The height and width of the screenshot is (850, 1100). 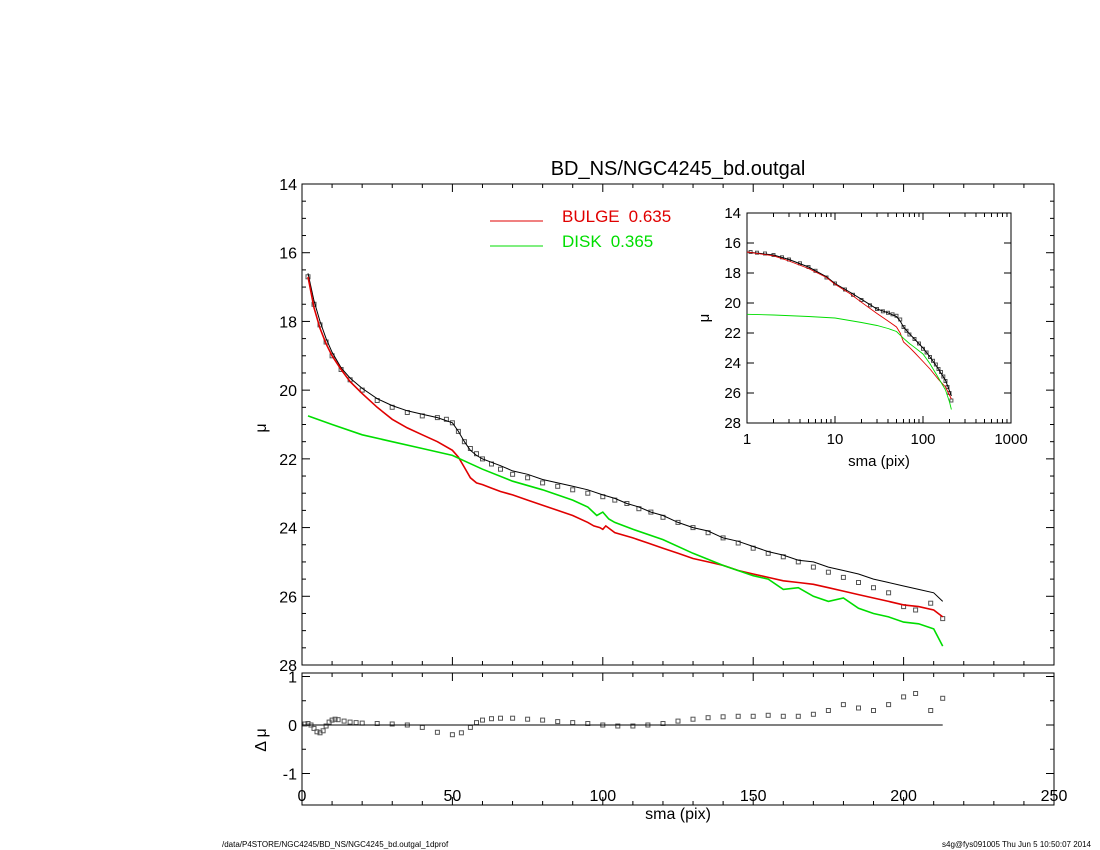 I want to click on legend-disk-label: DISK 0.365, so click(x=607, y=241).